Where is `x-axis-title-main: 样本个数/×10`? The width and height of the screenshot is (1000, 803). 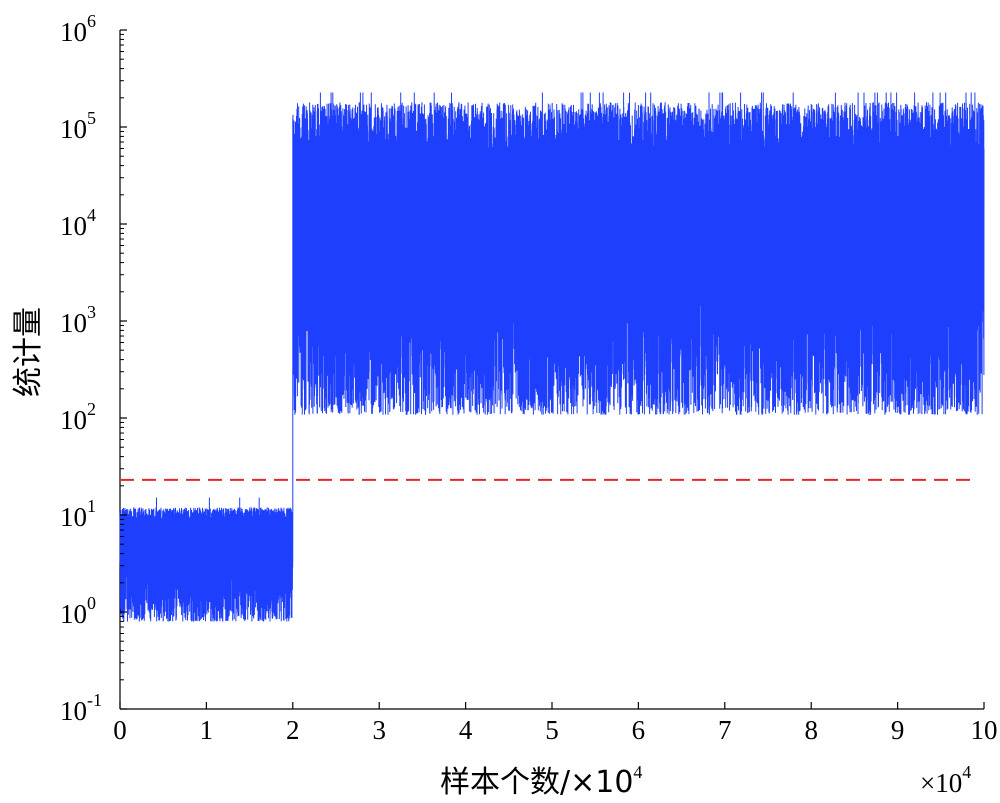
x-axis-title-main: 样本个数/×10 is located at coordinates (536, 782).